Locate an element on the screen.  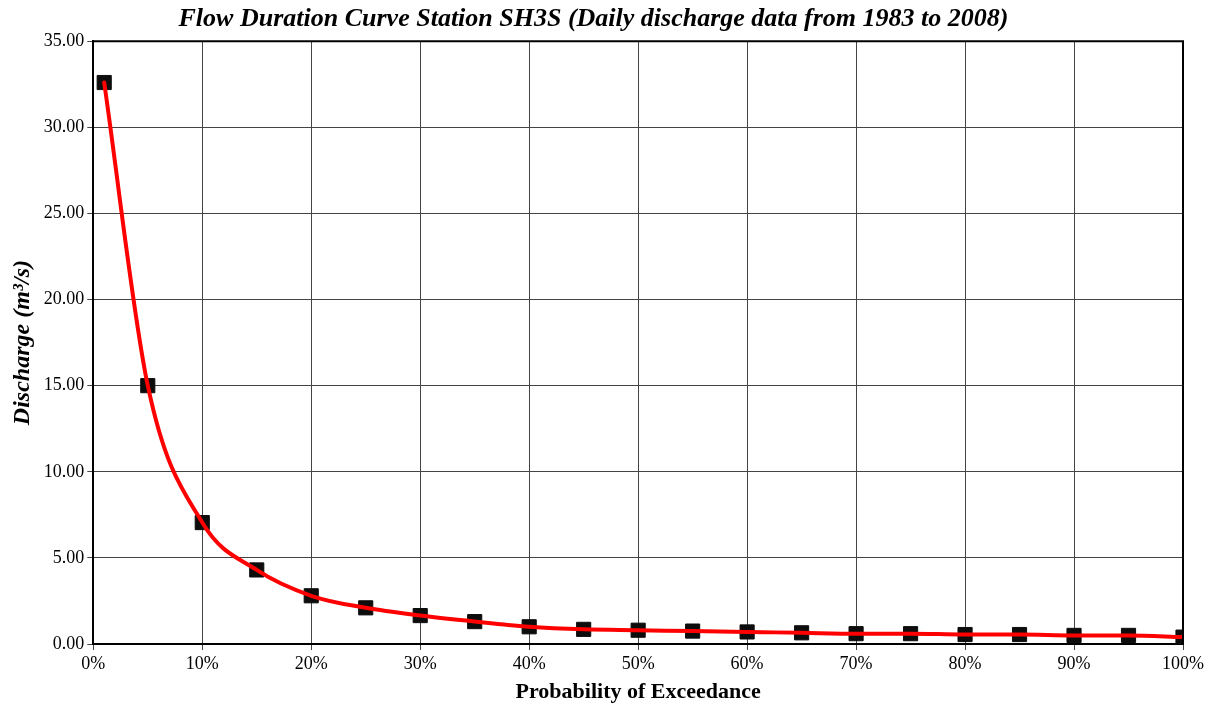
y-tick-label: 35.00 is located at coordinates (64, 39).